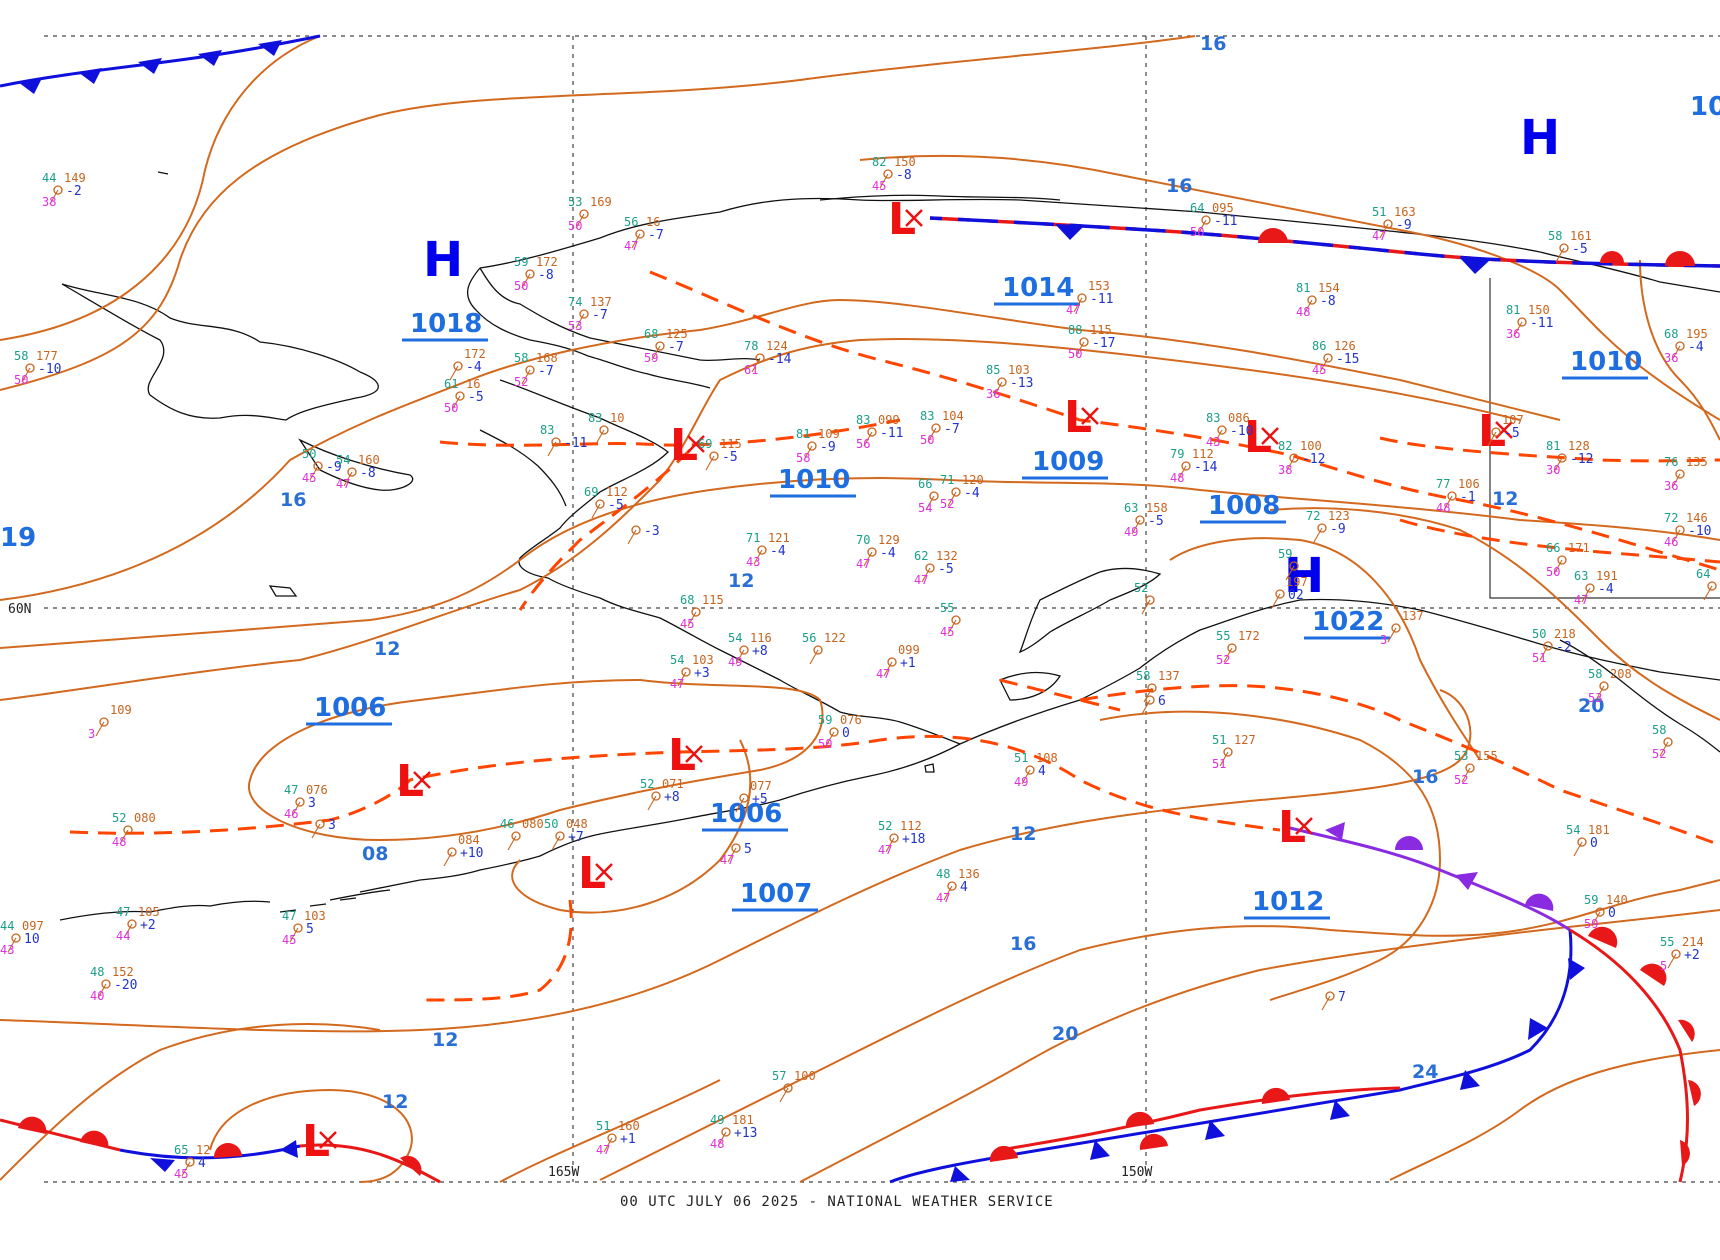  Describe the element at coordinates (1662, 742) in the screenshot. I see `station-plot: 58 52` at that location.